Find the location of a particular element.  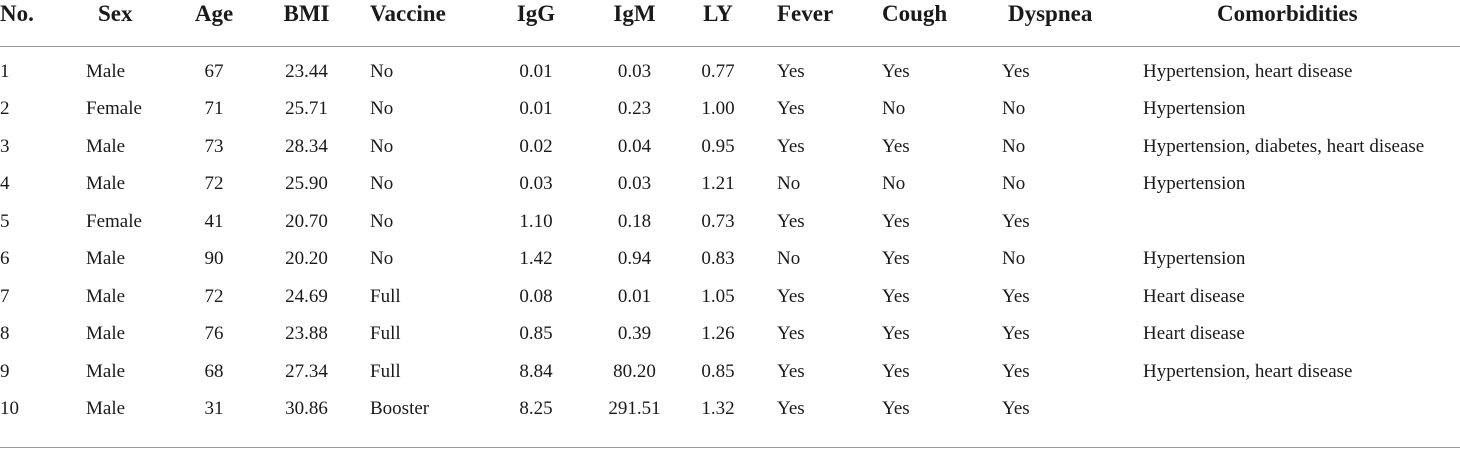

cell-igm: 0.01 is located at coordinates (634, 296).